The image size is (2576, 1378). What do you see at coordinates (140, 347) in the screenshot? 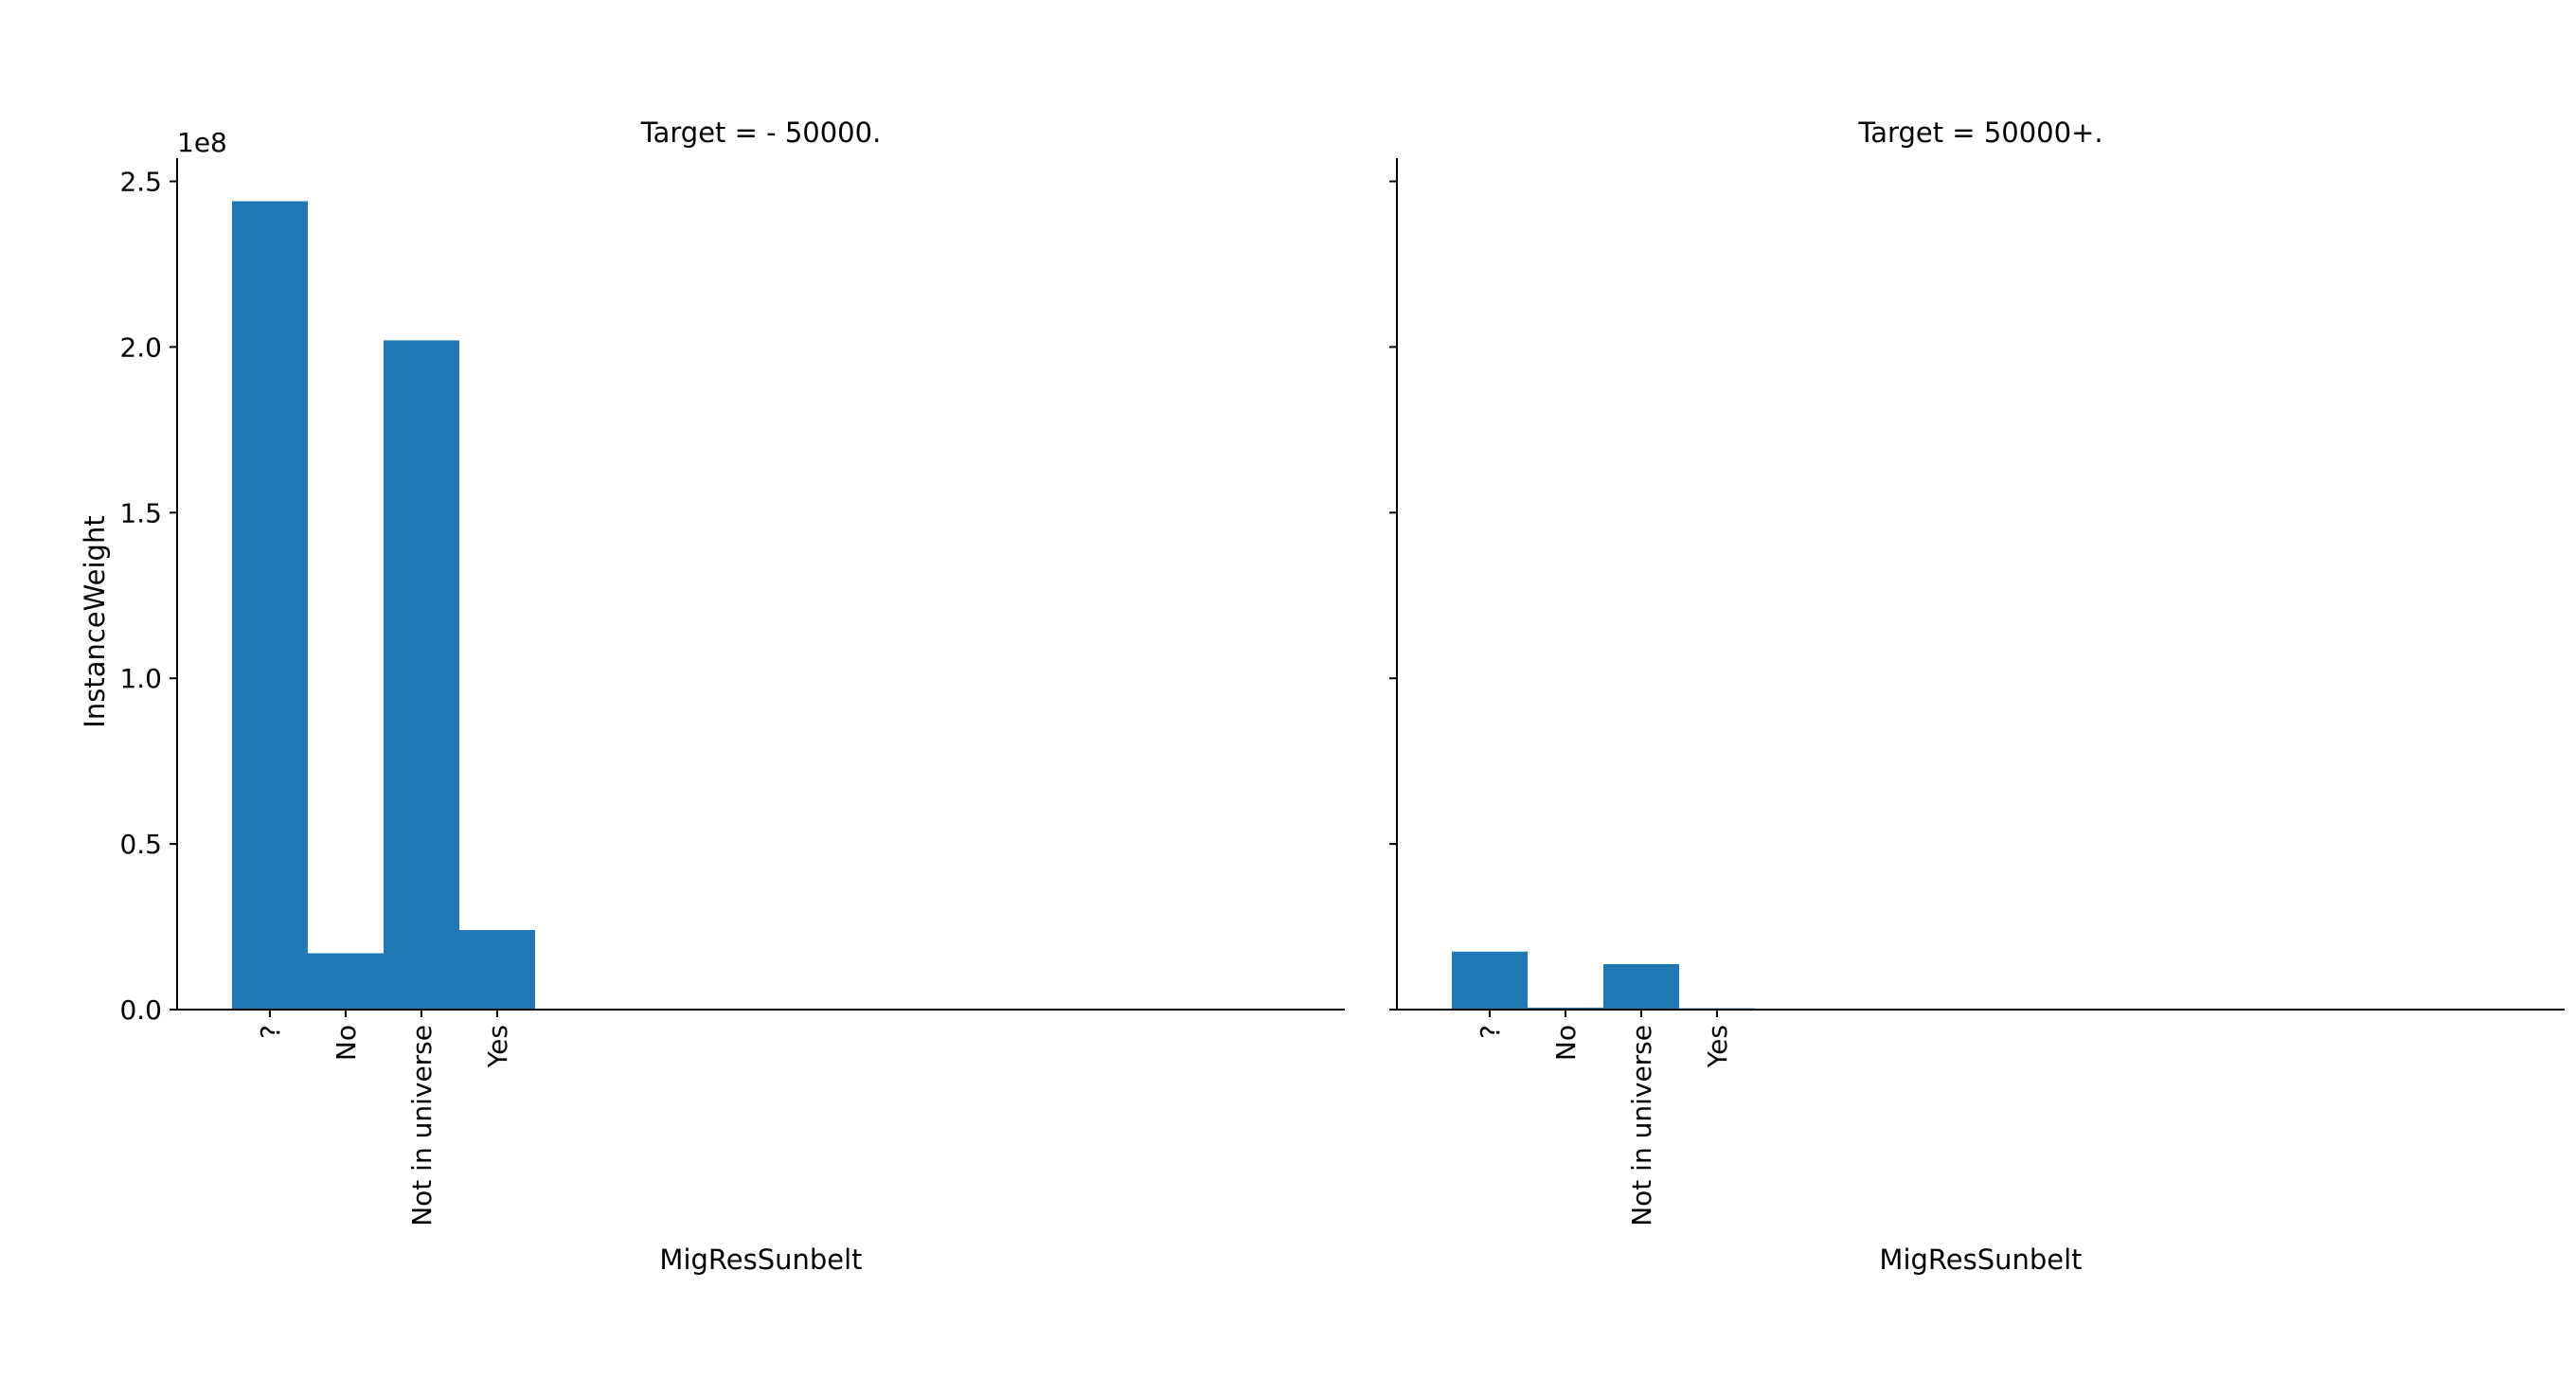
I see `y-tick-label: 2.0` at bounding box center [140, 347].